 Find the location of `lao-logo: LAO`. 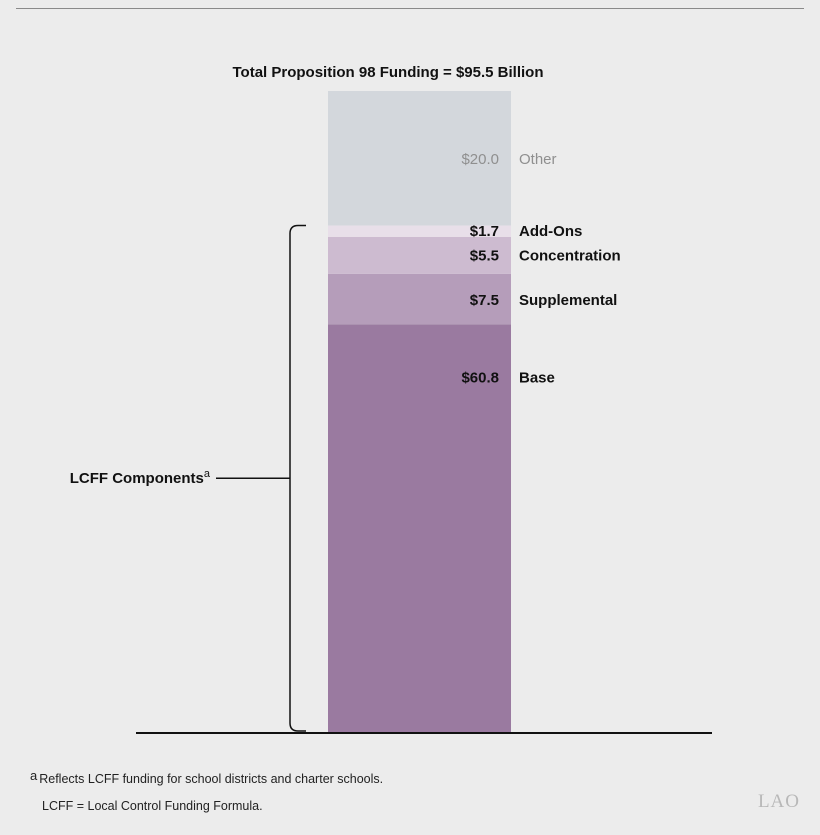

lao-logo: LAO is located at coordinates (779, 802).